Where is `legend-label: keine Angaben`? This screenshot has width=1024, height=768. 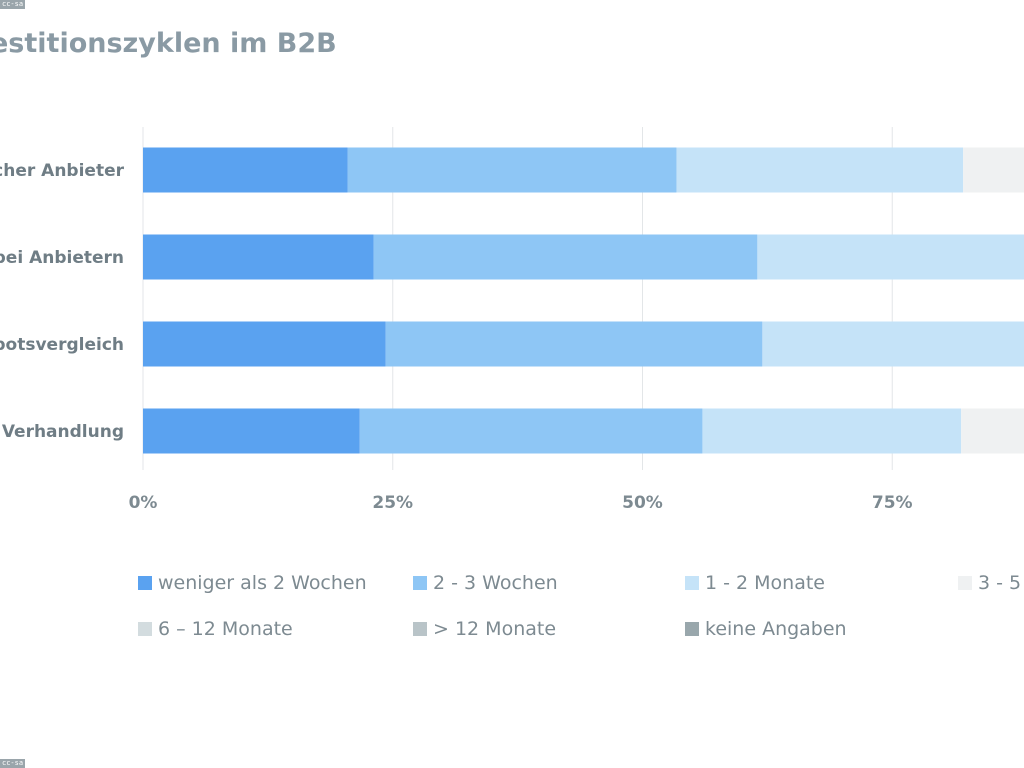 legend-label: keine Angaben is located at coordinates (776, 629).